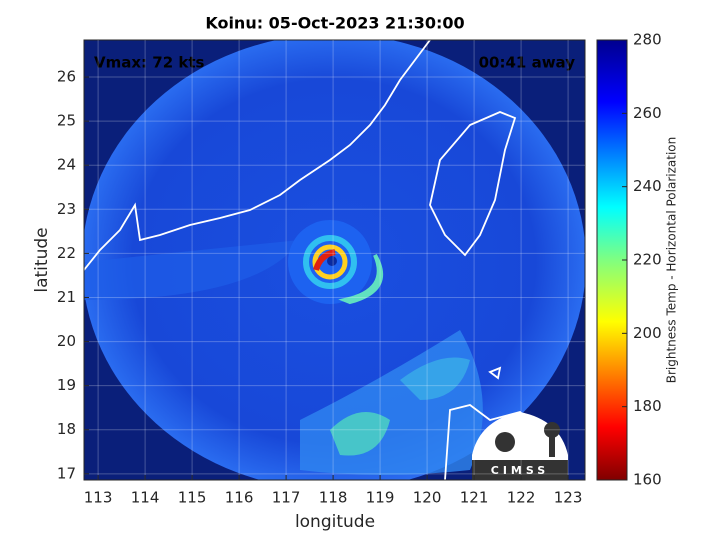  What do you see at coordinates (66, 77) in the screenshot?
I see `y-tick-label: 26` at bounding box center [66, 77].